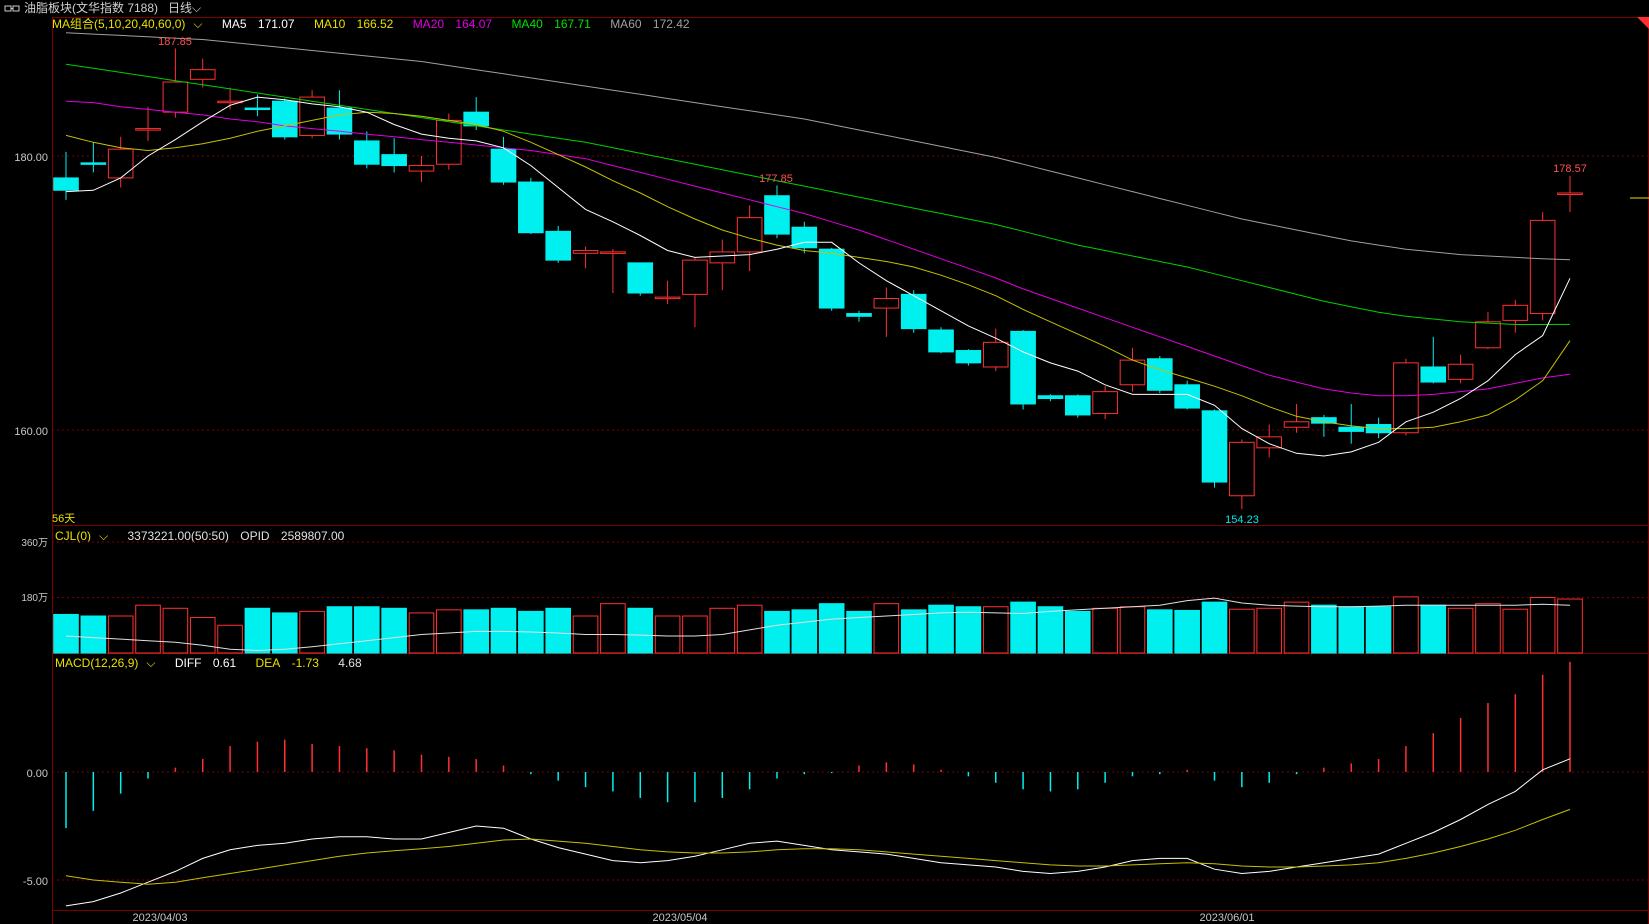 The image size is (1649, 924). What do you see at coordinates (109, 663) in the screenshot?
I see `macd-indicator-selector: MACD(12,26,9) ⌵` at bounding box center [109, 663].